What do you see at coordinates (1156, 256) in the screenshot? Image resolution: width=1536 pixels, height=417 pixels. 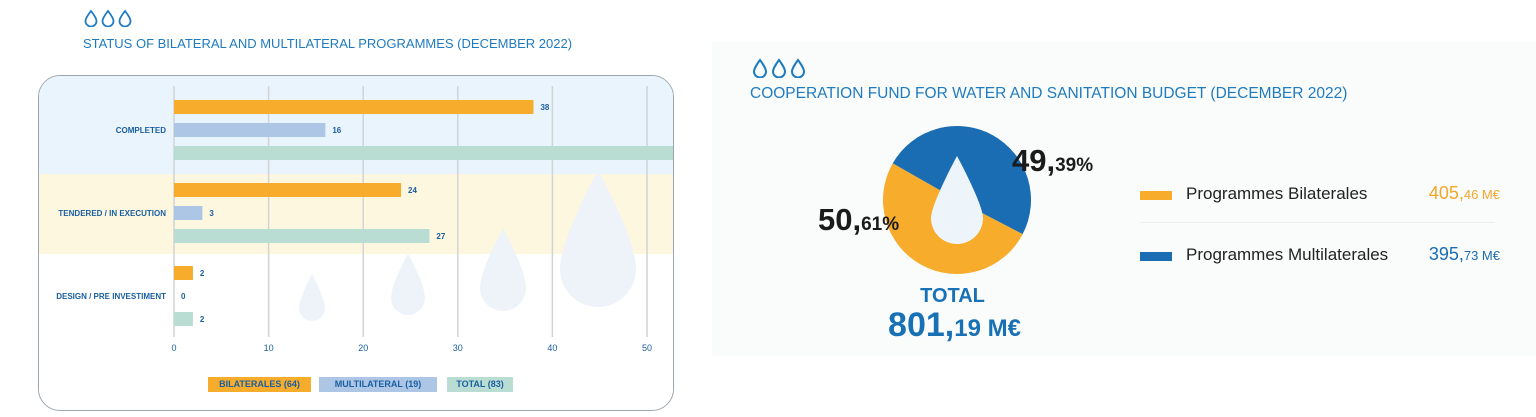 I see `legend-swatch-multilateral` at bounding box center [1156, 256].